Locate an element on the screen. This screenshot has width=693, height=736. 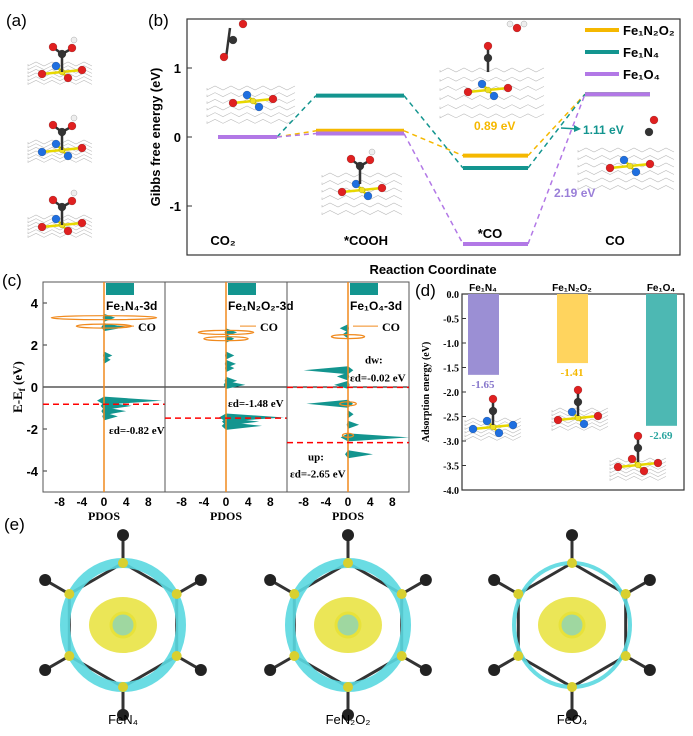
legend-label-3d: Fe₁N₂O₂-3d is located at coordinates (261, 306).